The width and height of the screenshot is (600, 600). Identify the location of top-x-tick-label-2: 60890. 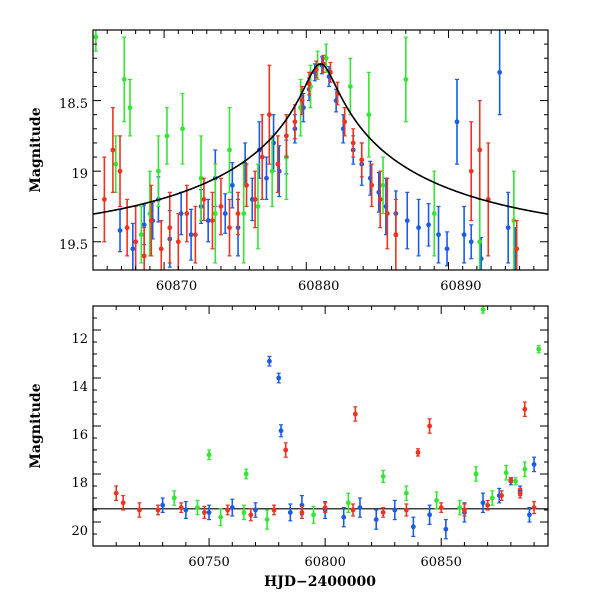
(460, 286).